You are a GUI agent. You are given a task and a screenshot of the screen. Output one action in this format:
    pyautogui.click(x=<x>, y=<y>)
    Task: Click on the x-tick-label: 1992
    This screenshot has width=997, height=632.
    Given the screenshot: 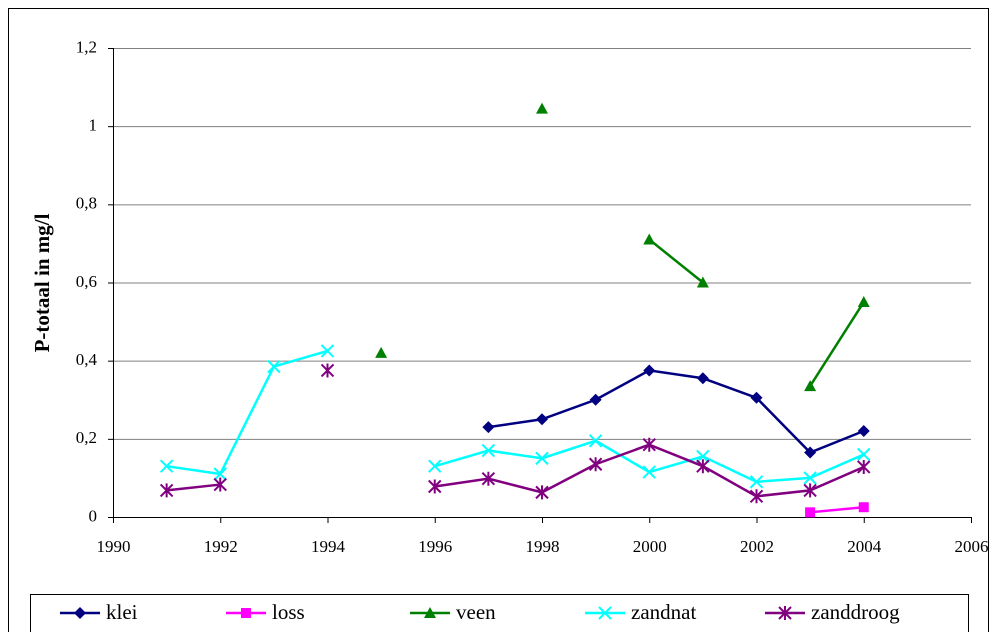 What is the action you would take?
    pyautogui.click(x=221, y=546)
    